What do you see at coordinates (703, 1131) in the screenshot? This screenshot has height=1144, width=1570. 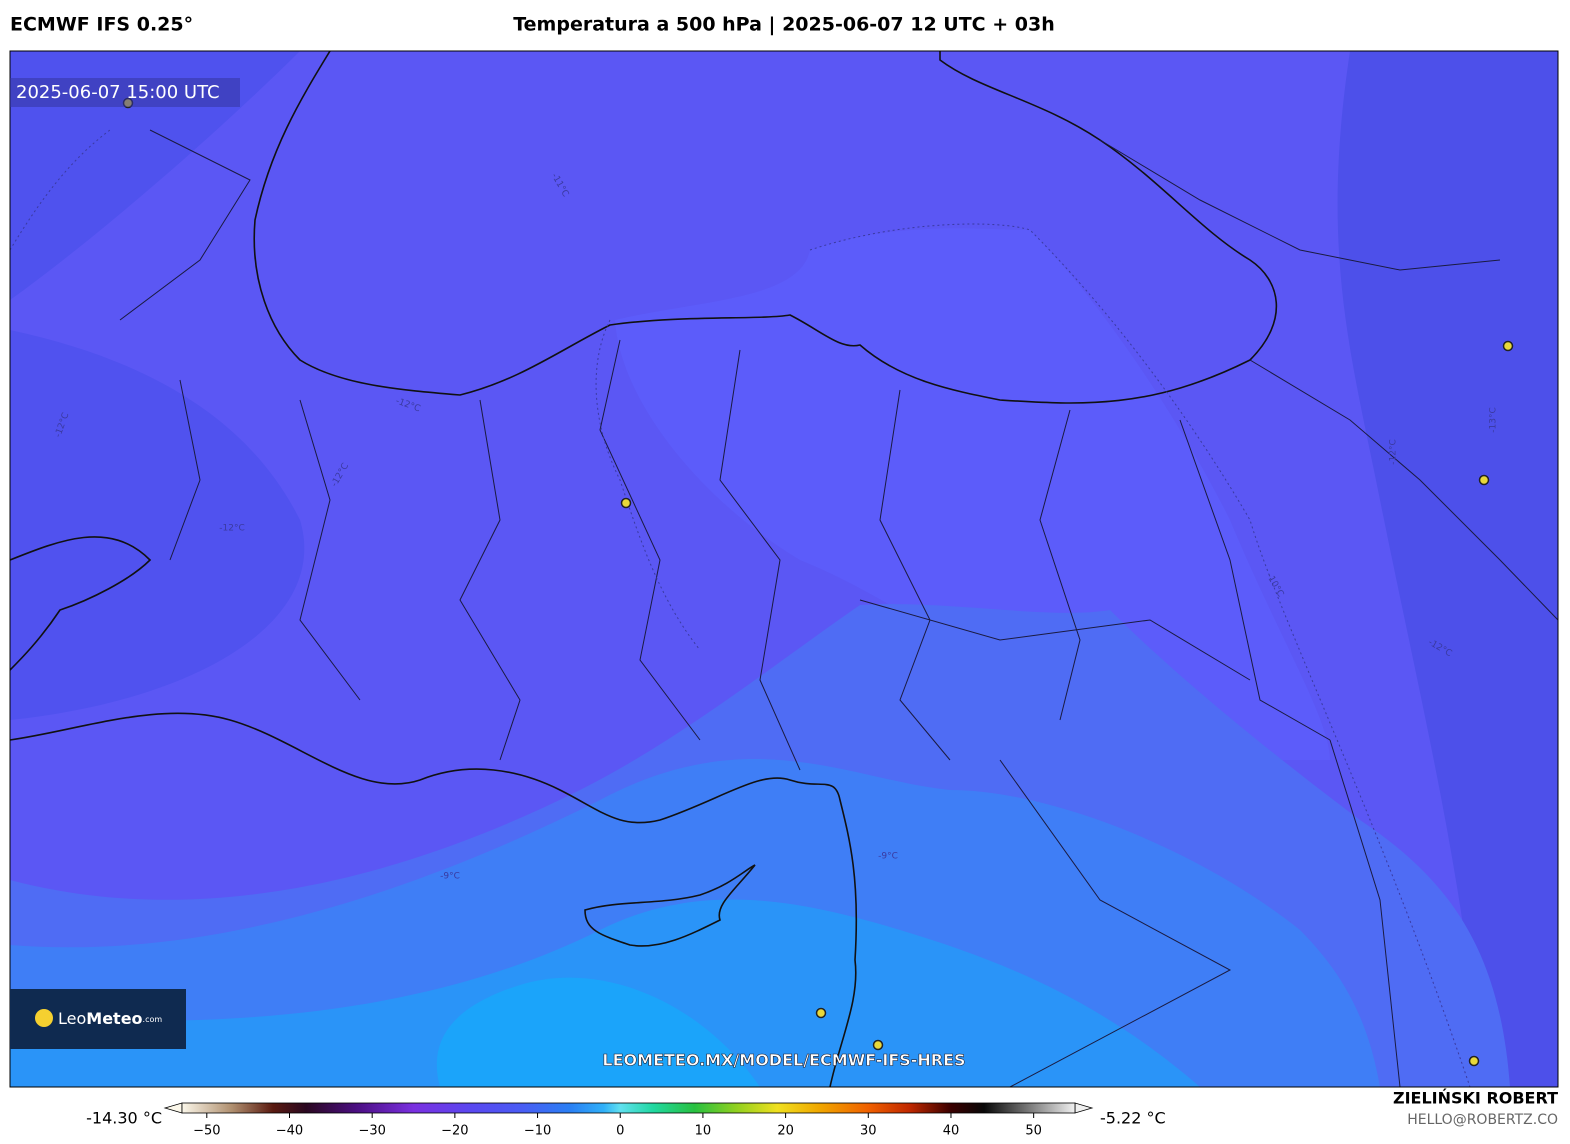 I see `colorbar-tick-label: 10` at bounding box center [703, 1131].